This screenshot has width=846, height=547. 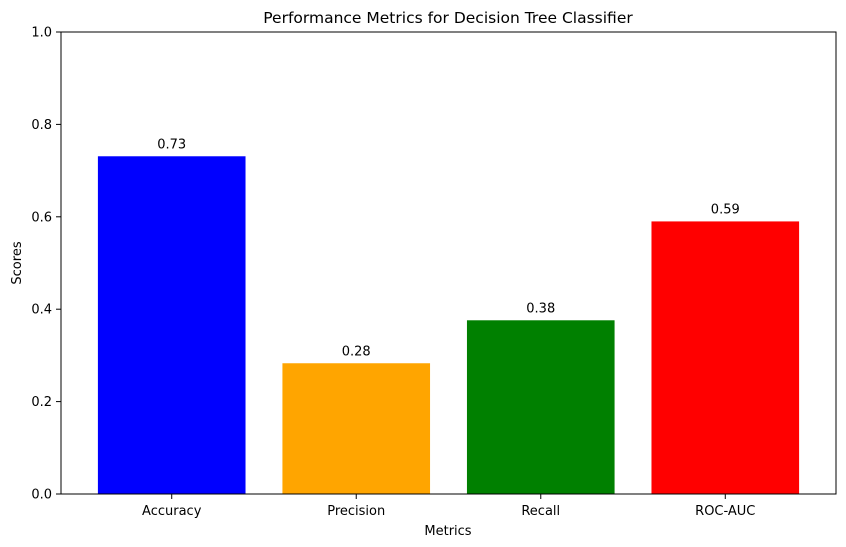 What do you see at coordinates (171, 325) in the screenshot?
I see `bar-accuracy` at bounding box center [171, 325].